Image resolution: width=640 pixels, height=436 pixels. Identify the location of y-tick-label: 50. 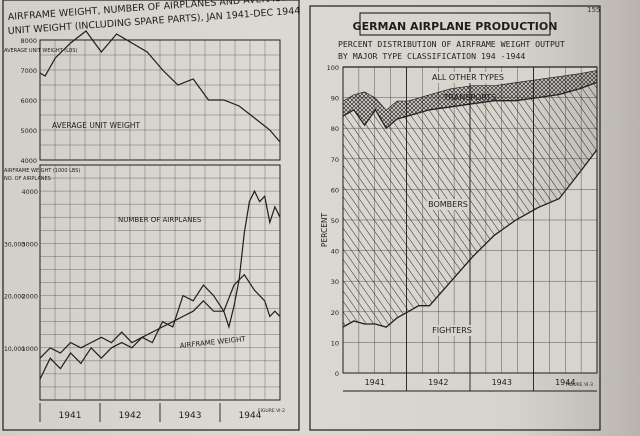
(335, 221).